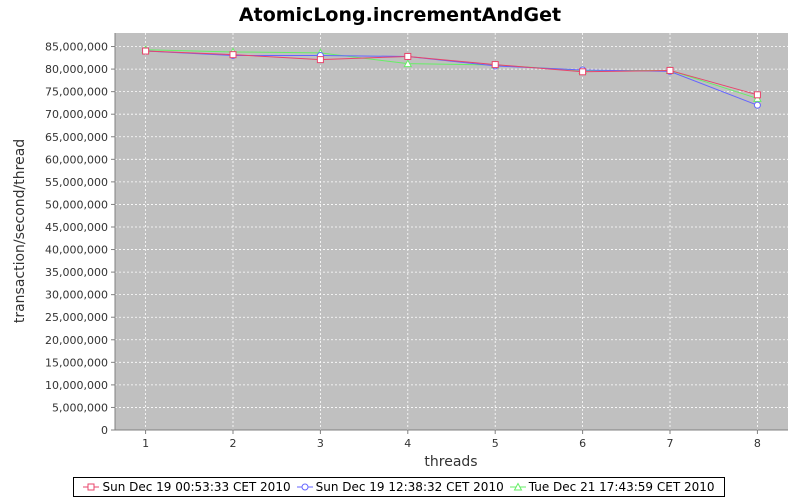  I want to click on y-tick-label: 35,000,000, so click(76, 272).